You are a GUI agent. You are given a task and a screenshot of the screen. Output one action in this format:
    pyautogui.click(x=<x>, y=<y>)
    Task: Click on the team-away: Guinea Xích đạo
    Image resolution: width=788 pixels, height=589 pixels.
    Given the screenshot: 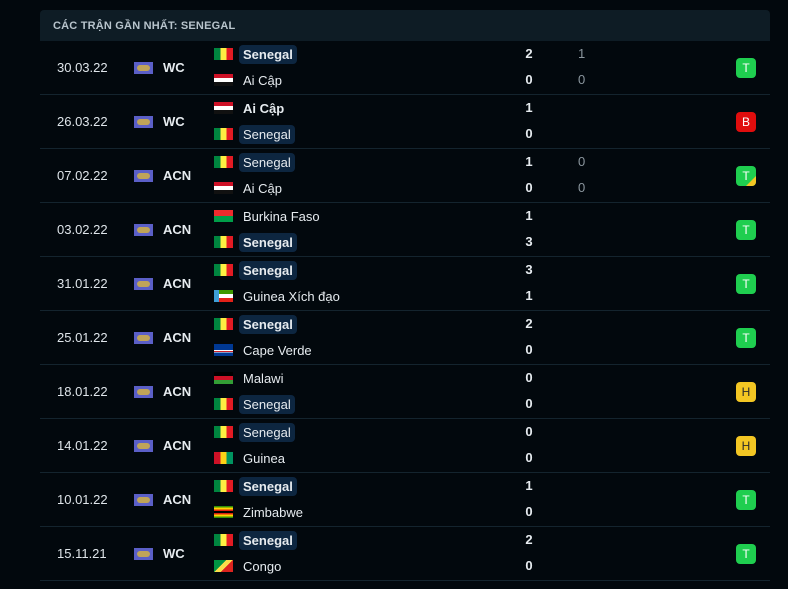 What is the action you would take?
    pyautogui.click(x=279, y=296)
    